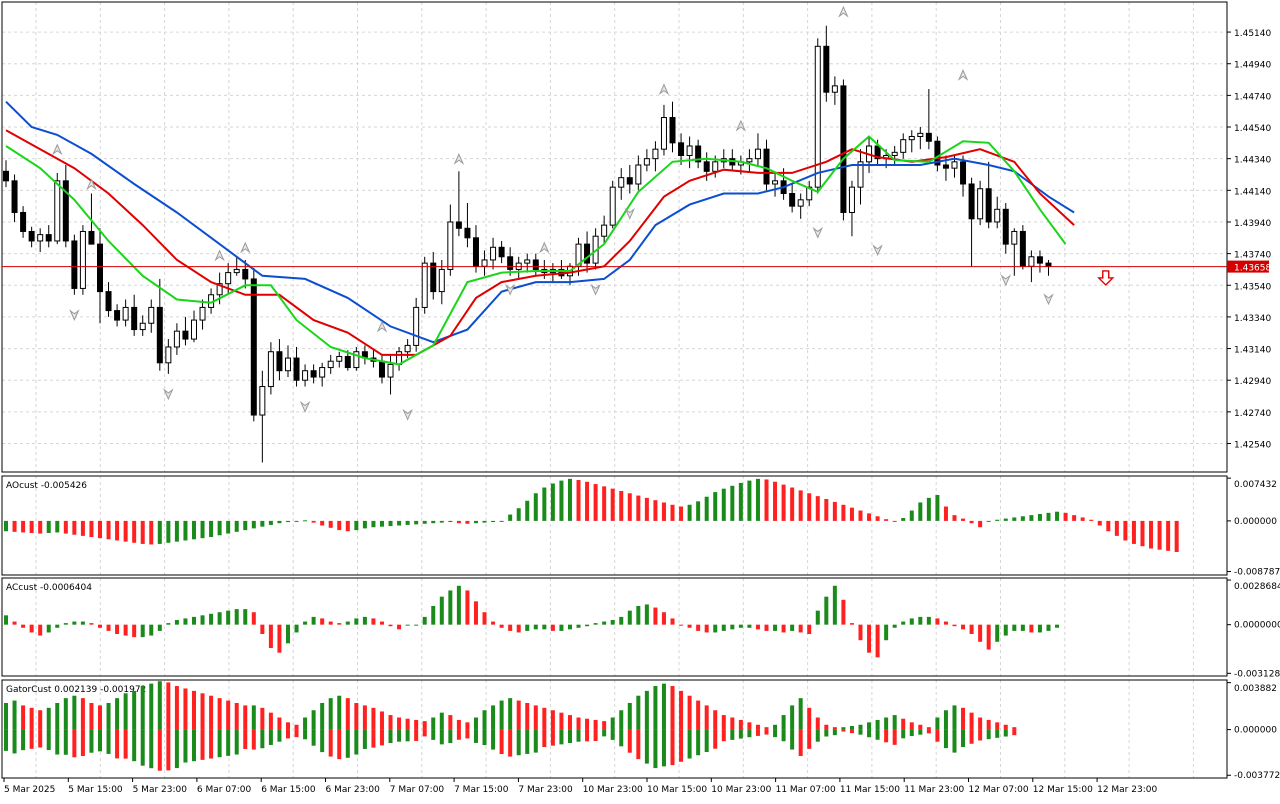 This screenshot has height=804, width=1280. I want to click on time-tick-label: 10 Mar 23:00, so click(613, 790).